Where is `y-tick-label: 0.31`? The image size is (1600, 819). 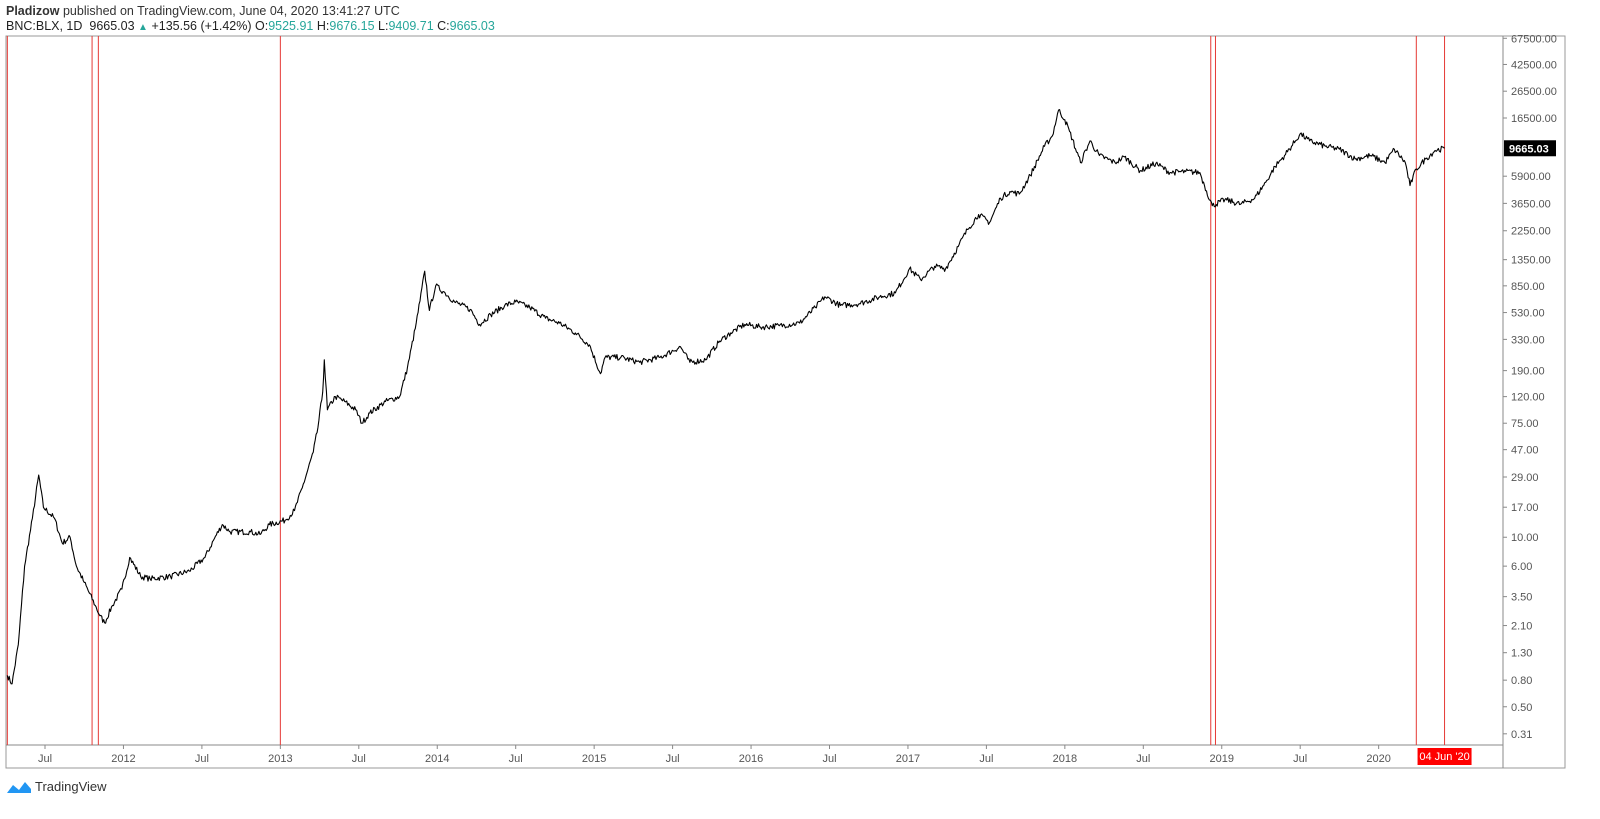
y-tick-label: 0.31 is located at coordinates (1521, 735).